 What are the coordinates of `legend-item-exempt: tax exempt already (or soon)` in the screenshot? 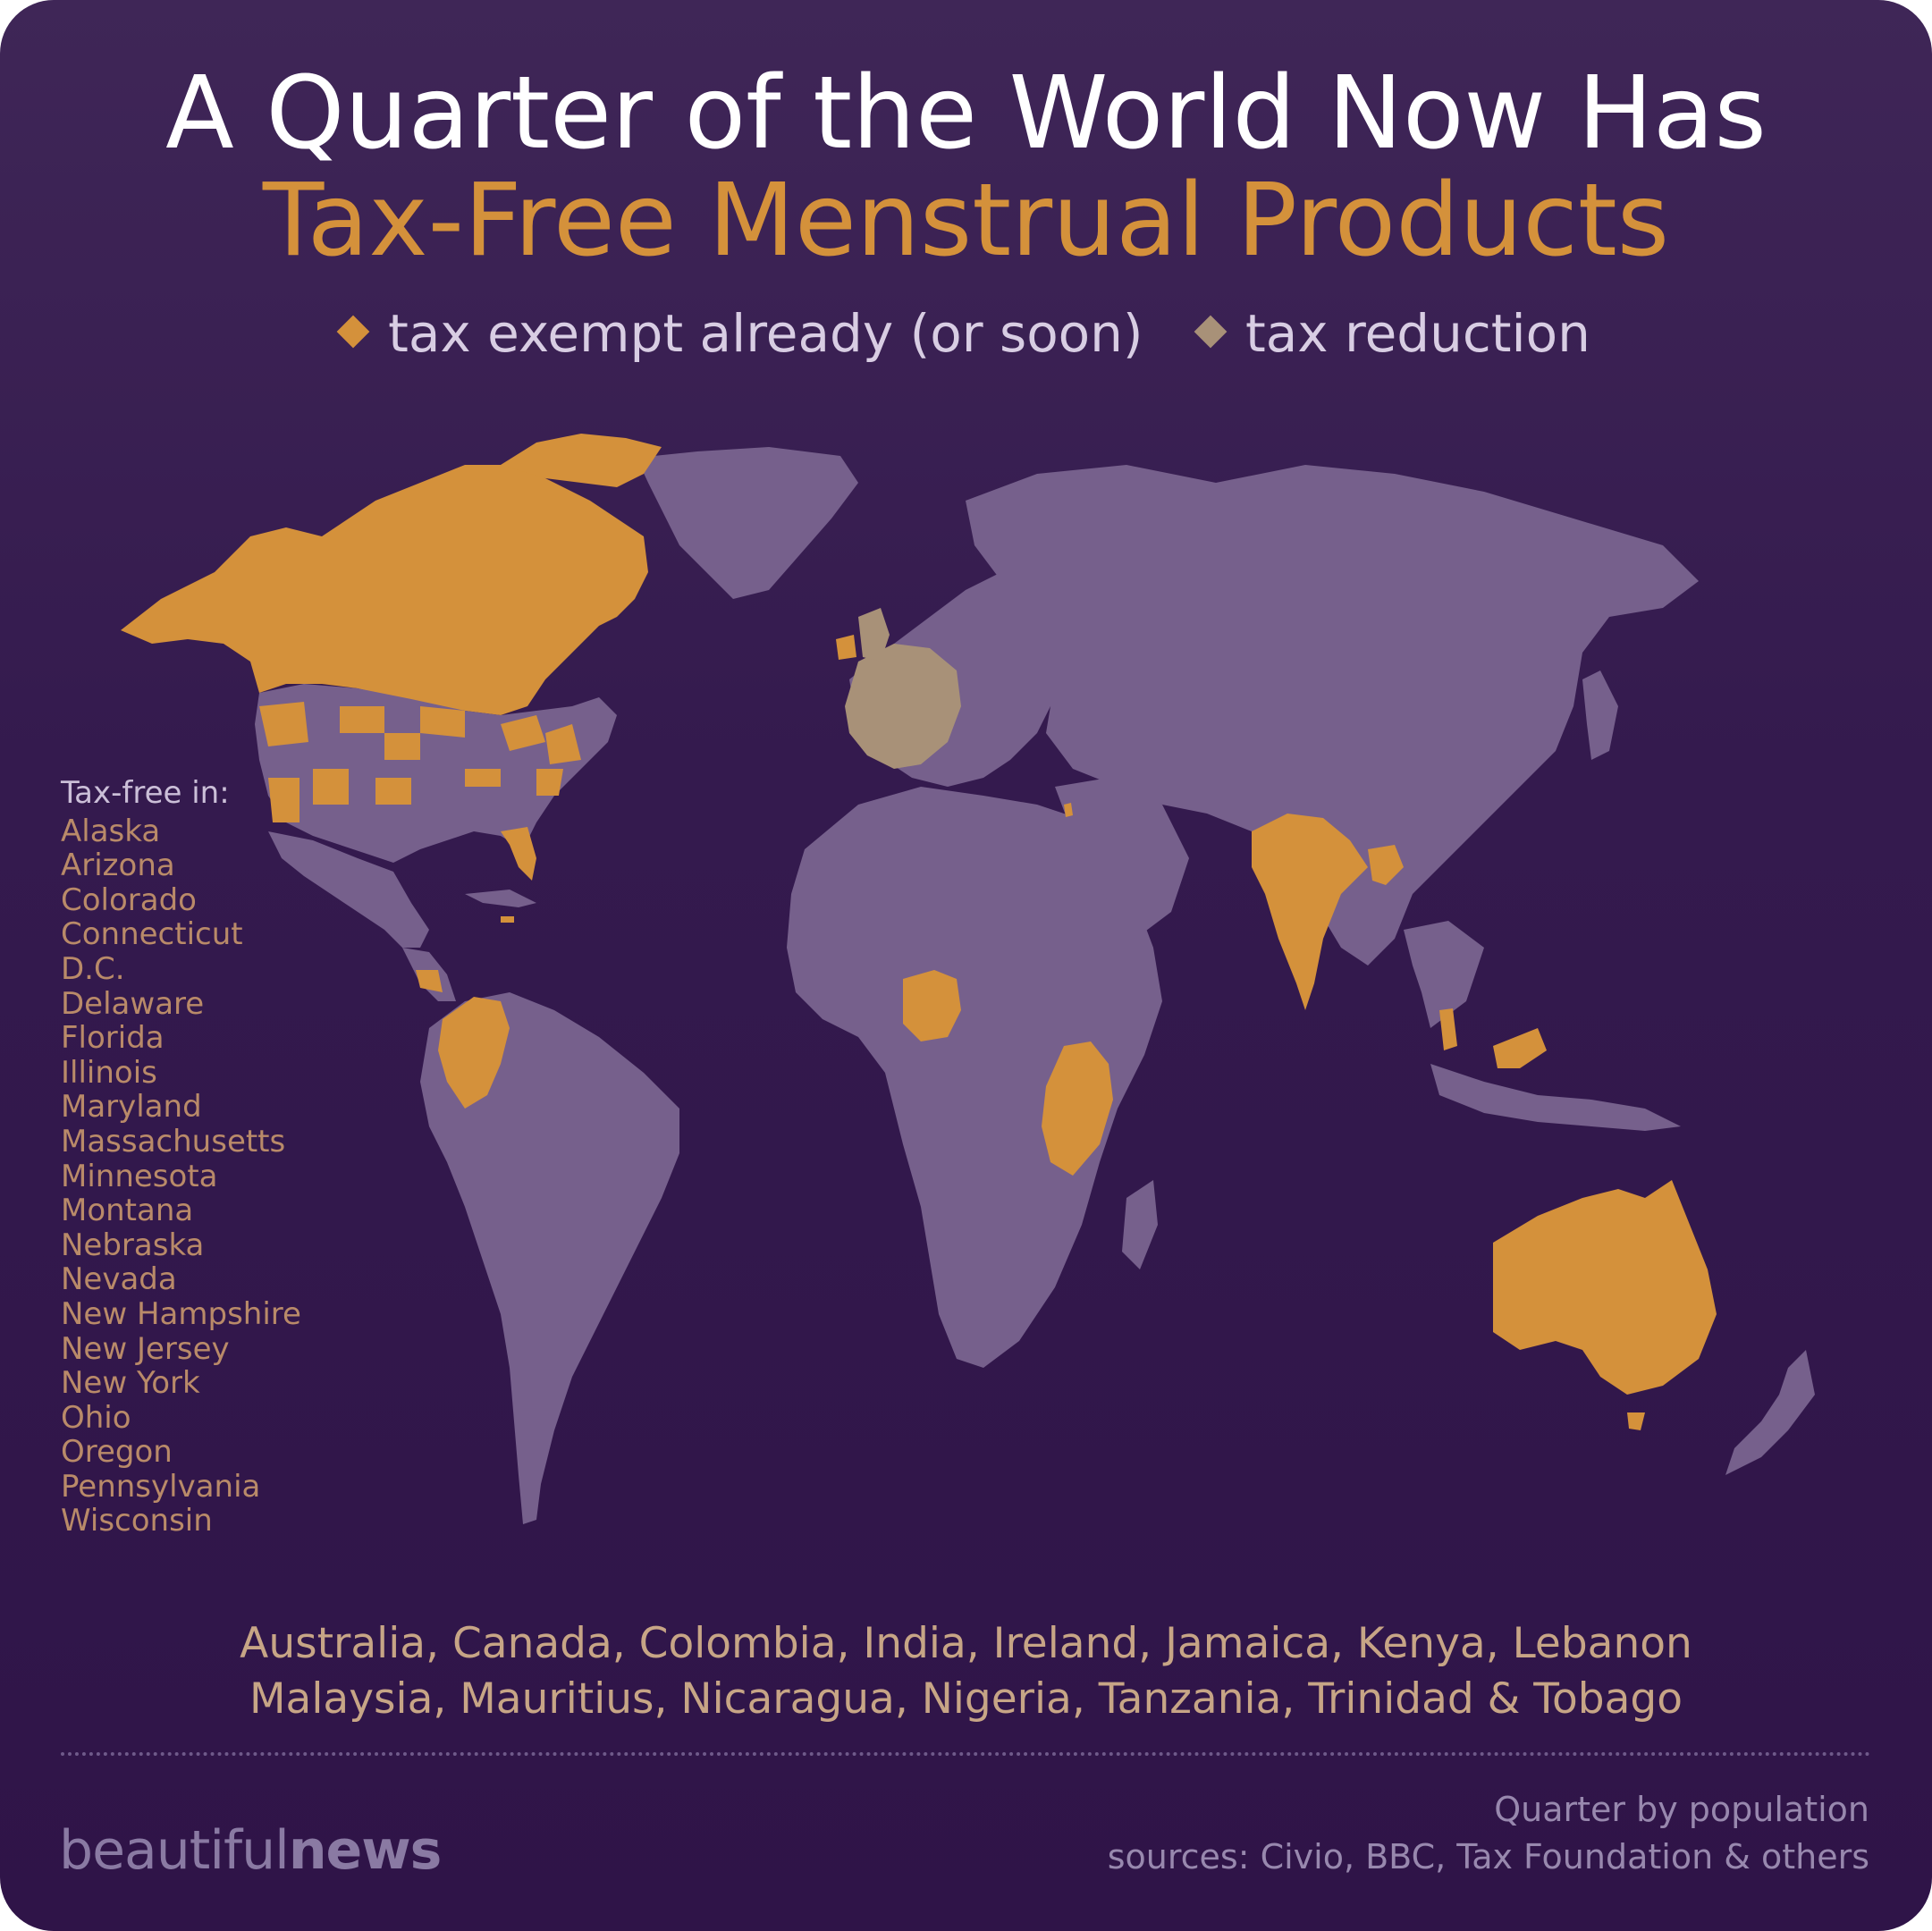 It's located at (739, 333).